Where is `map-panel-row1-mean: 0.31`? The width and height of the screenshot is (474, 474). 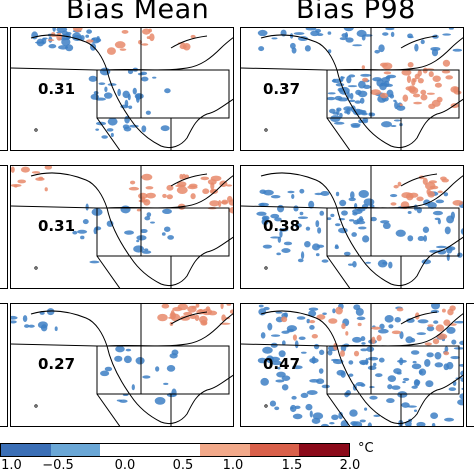
map-panel-row1-mean: 0.31 is located at coordinates (122, 89).